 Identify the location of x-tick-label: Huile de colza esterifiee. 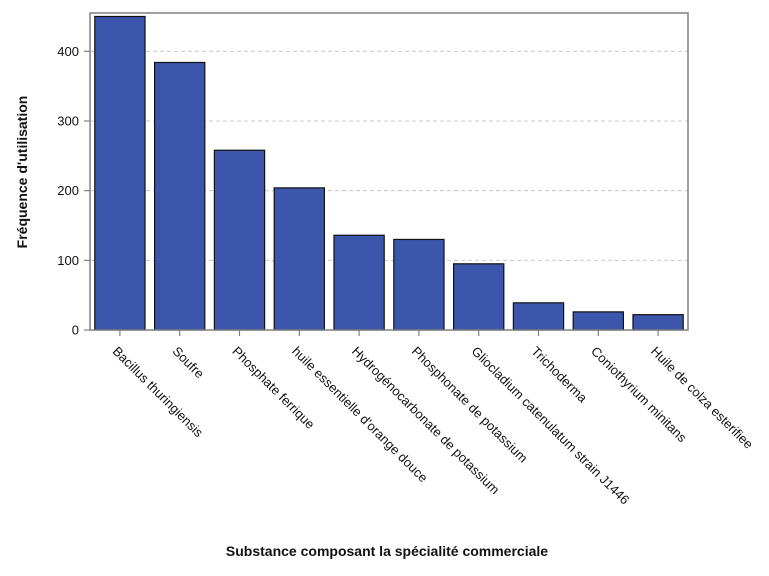
(702, 398).